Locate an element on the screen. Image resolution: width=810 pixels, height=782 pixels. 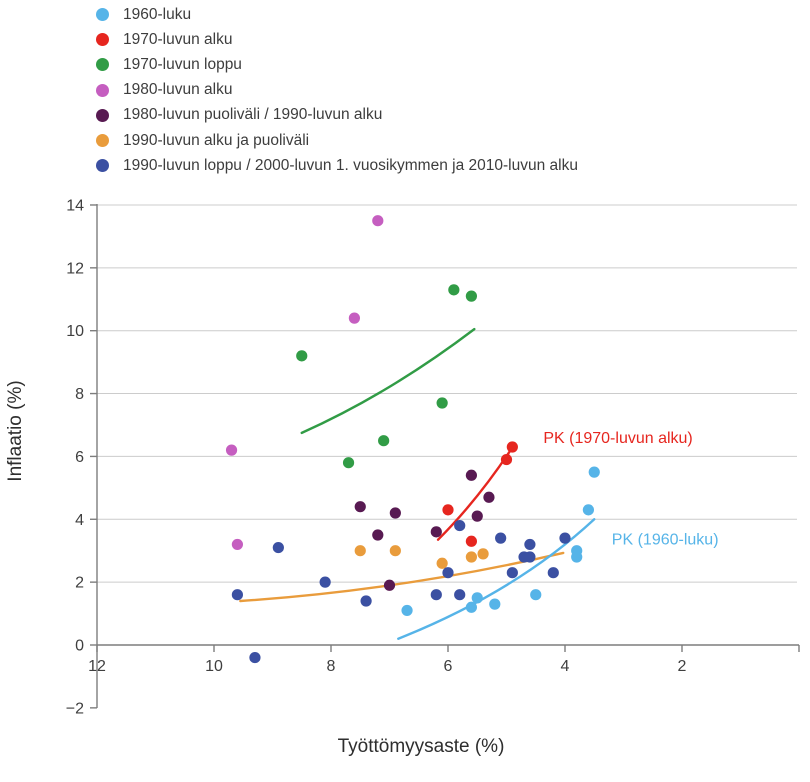
y-tick-label: 6 is located at coordinates (79, 457).